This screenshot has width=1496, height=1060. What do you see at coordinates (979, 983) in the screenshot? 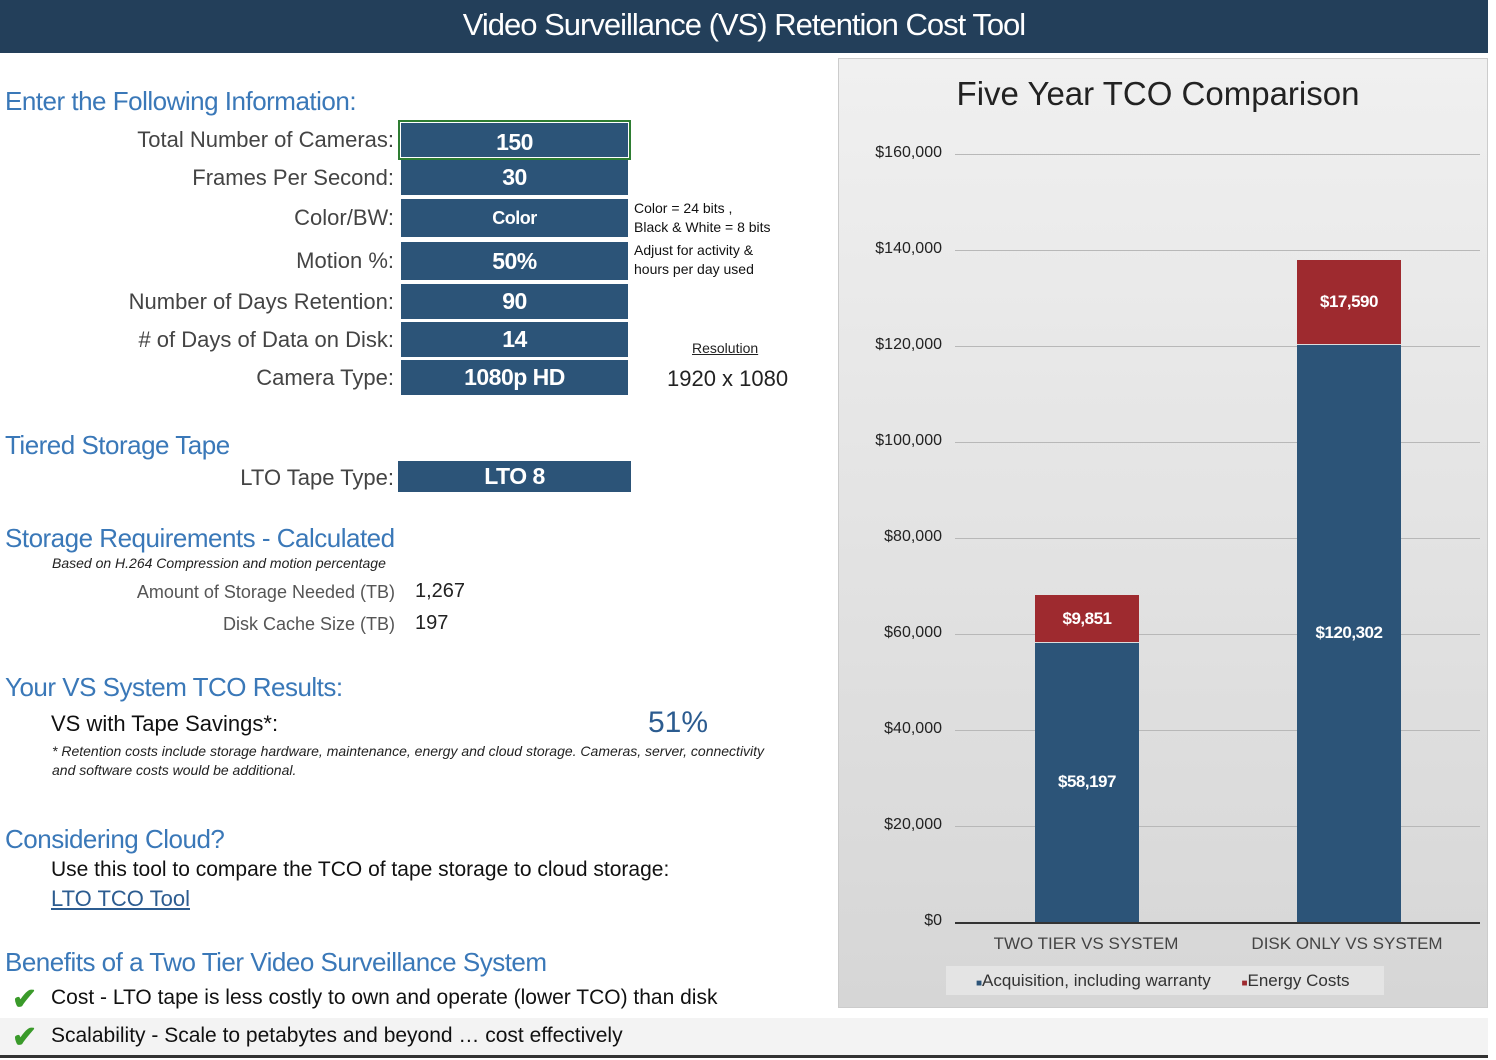
I see `legend-swatch-acquisition: ■` at bounding box center [979, 983].